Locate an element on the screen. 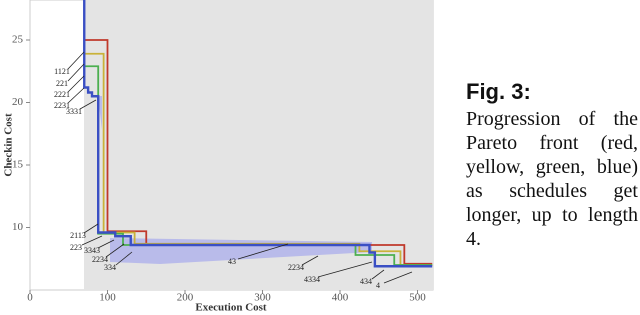 The height and width of the screenshot is (315, 640). x-tick-label: 400 is located at coordinates (340, 298).